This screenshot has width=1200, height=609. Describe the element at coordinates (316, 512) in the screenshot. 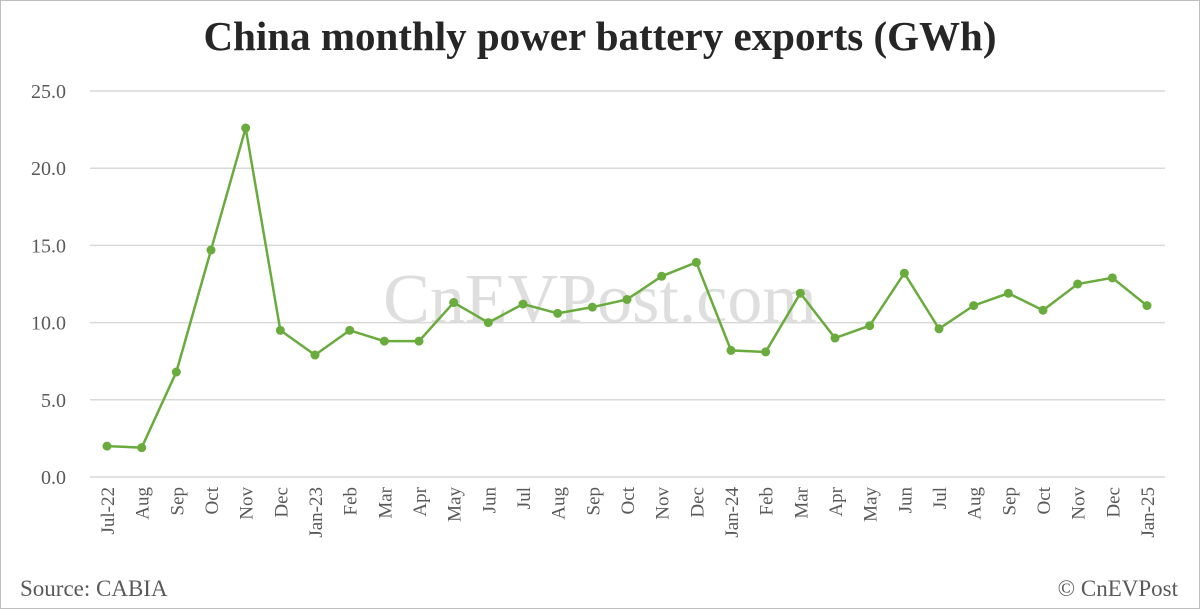

I see `x-tick-label: Jan-23` at that location.